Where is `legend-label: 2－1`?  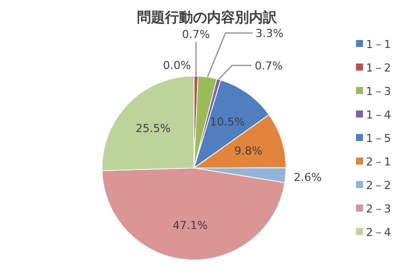 legend-label: 2－1 is located at coordinates (378, 162).